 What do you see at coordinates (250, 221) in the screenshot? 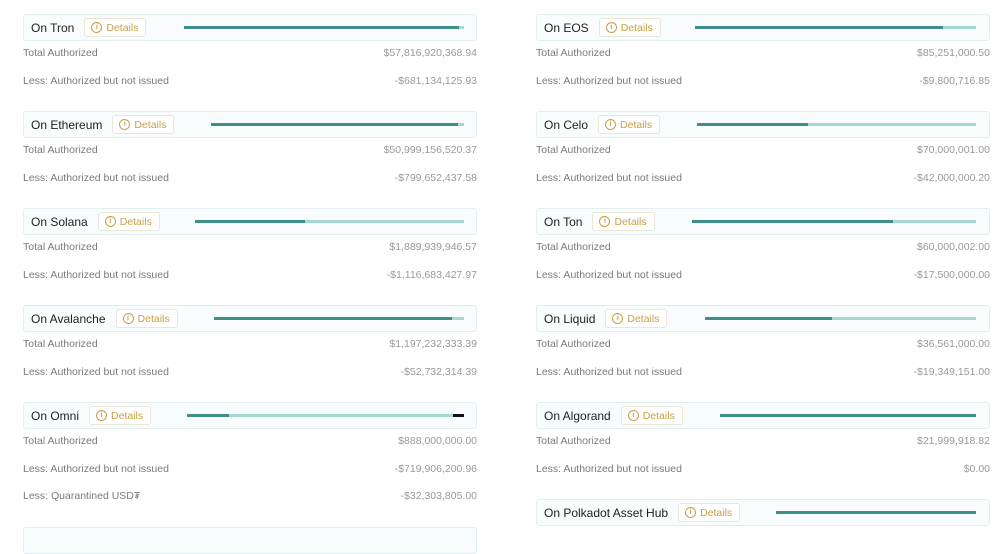
I see `section-header: On Solana i Details` at bounding box center [250, 221].